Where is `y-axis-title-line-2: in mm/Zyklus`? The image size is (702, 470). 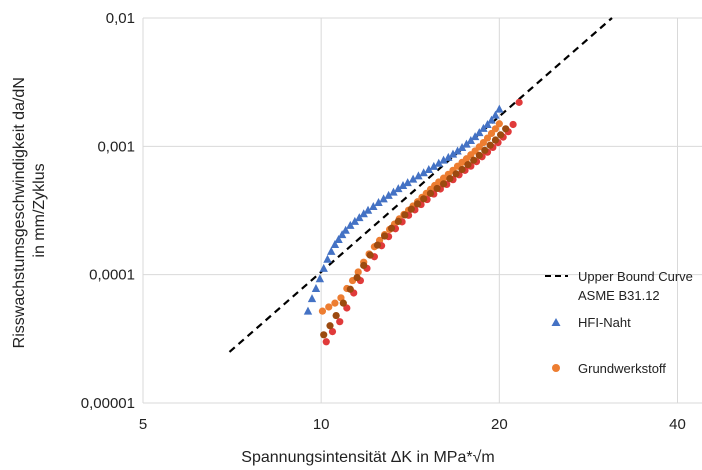
y-axis-title-line-2: in mm/Zyklus is located at coordinates (39, 210).